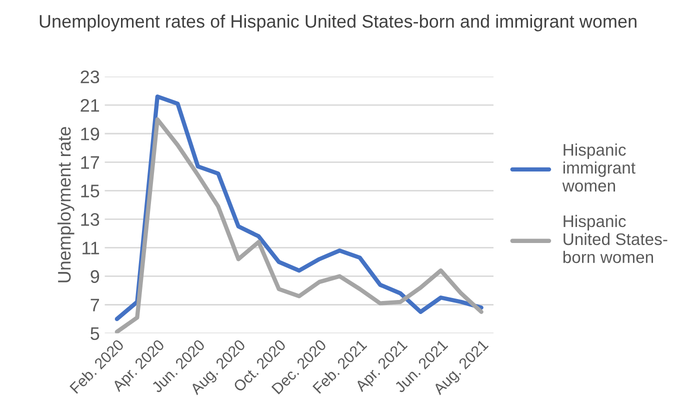 The width and height of the screenshot is (676, 414). Describe the element at coordinates (90, 219) in the screenshot. I see `y-tick-label: 13` at that location.